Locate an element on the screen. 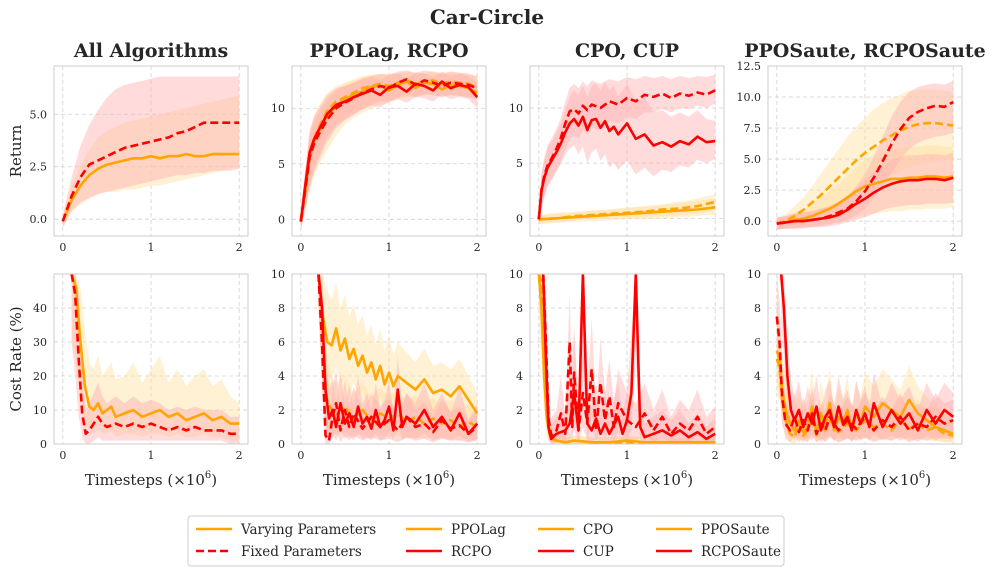 This screenshot has height=574, width=996. series-line-rcpo-varying is located at coordinates (398, 355).